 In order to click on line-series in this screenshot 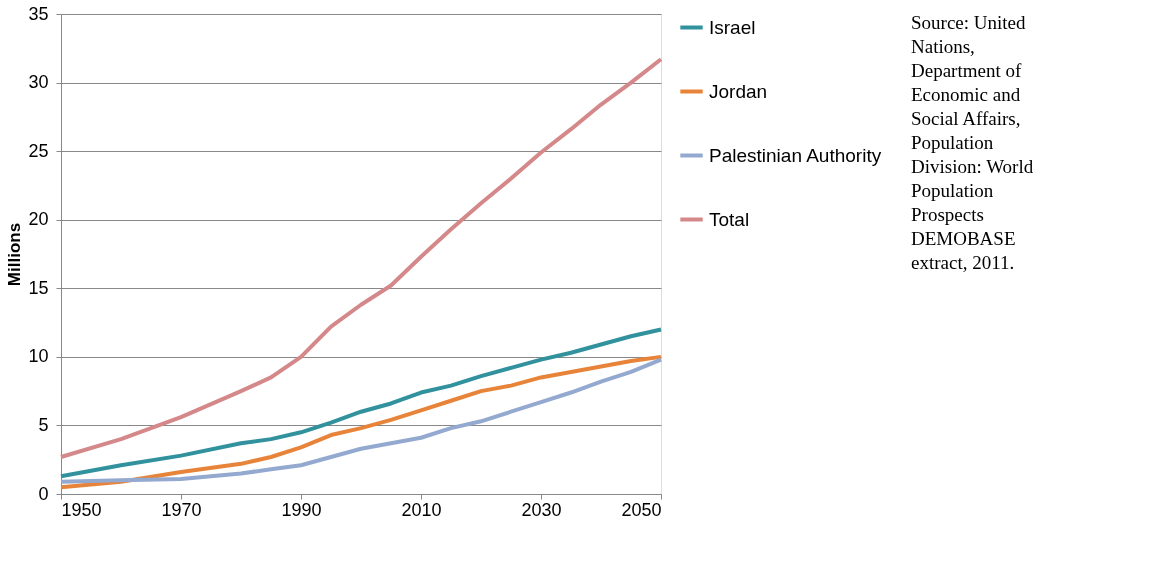, I will do `click(361, 403)`.